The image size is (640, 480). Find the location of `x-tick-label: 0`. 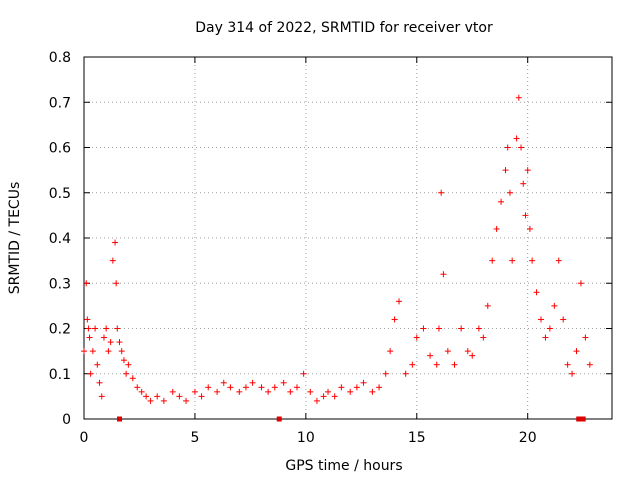

x-tick-label: 0 is located at coordinates (84, 438).